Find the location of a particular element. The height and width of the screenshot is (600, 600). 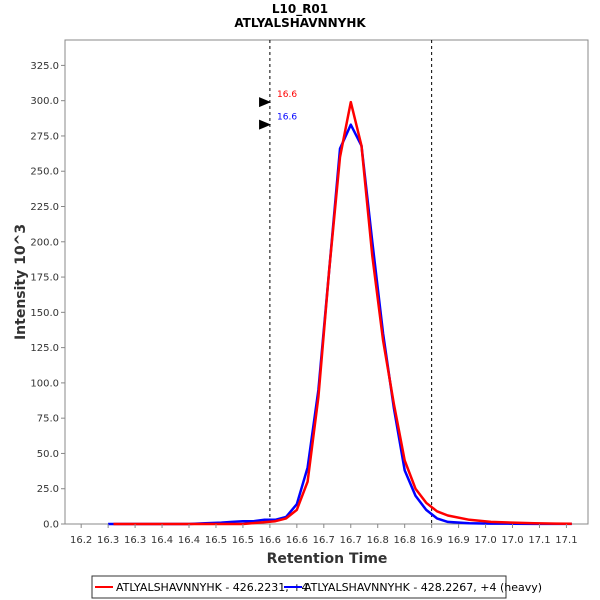

chart-title: L10_R01 is located at coordinates (300, 9).